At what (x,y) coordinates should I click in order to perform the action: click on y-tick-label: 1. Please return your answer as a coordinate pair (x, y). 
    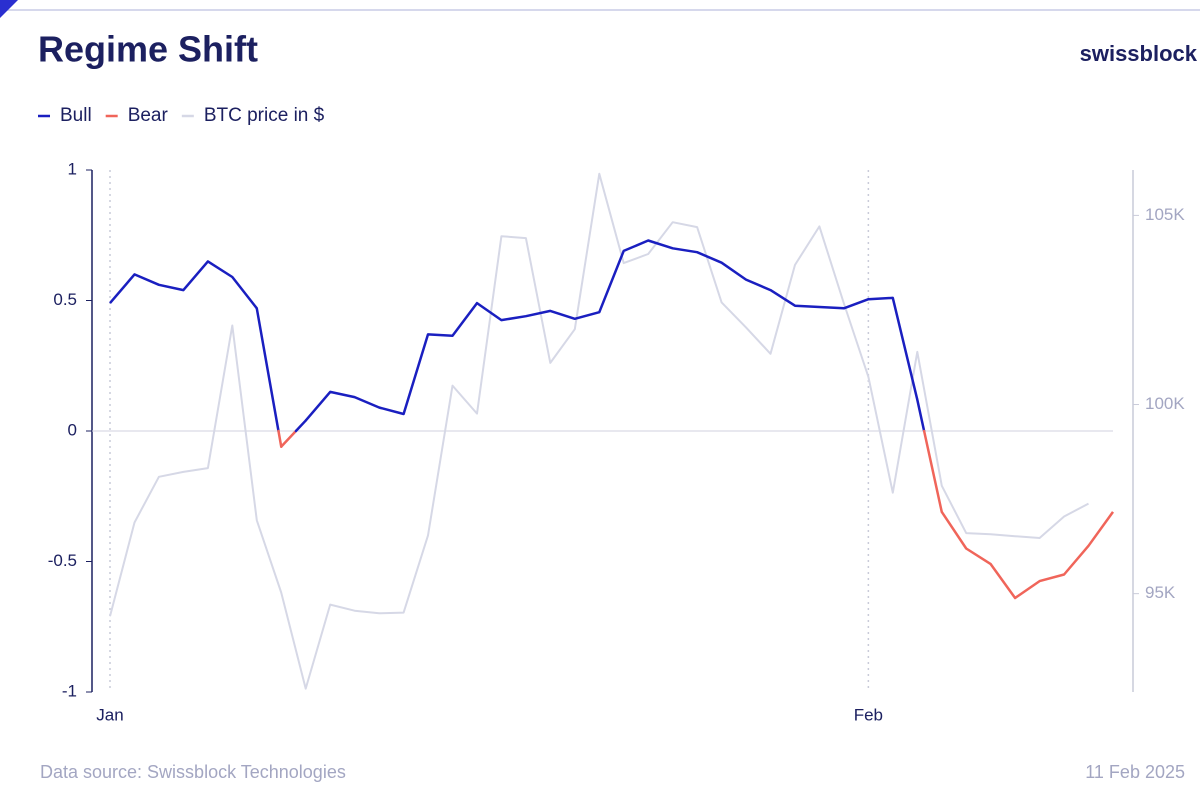
    Looking at the image, I should click on (72, 168).